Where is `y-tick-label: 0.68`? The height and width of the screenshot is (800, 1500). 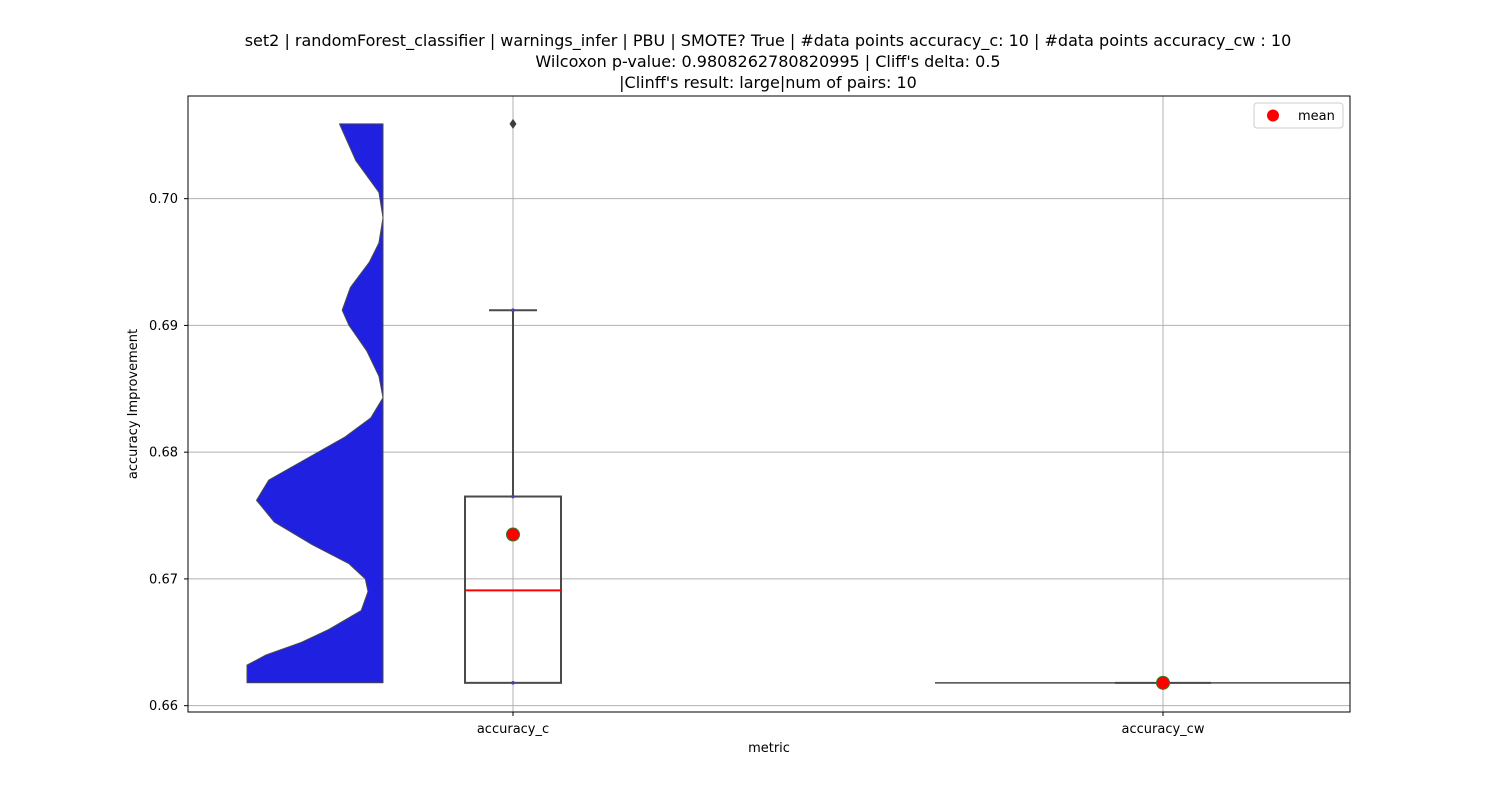 y-tick-label: 0.68 is located at coordinates (163, 453).